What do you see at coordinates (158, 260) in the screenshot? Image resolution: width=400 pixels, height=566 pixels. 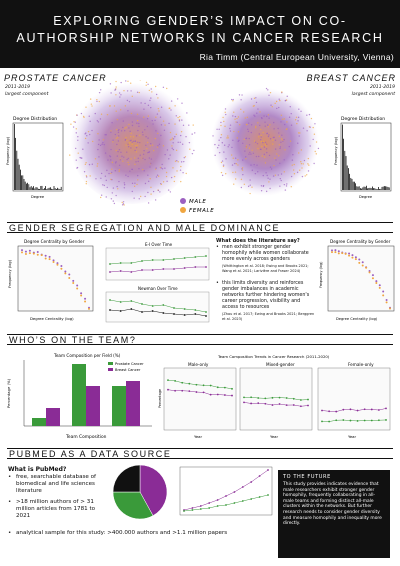 I see `ei-prostate-line` at bounding box center [158, 260].